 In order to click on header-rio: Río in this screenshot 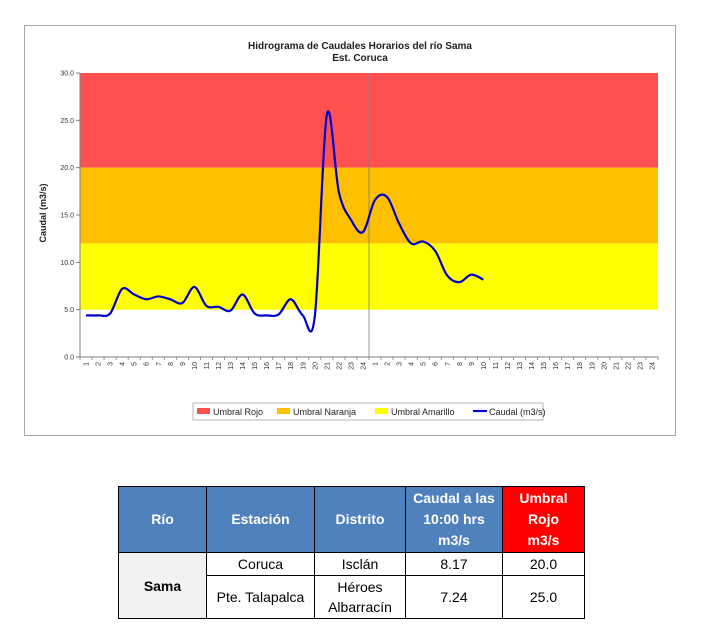, I will do `click(162, 519)`.